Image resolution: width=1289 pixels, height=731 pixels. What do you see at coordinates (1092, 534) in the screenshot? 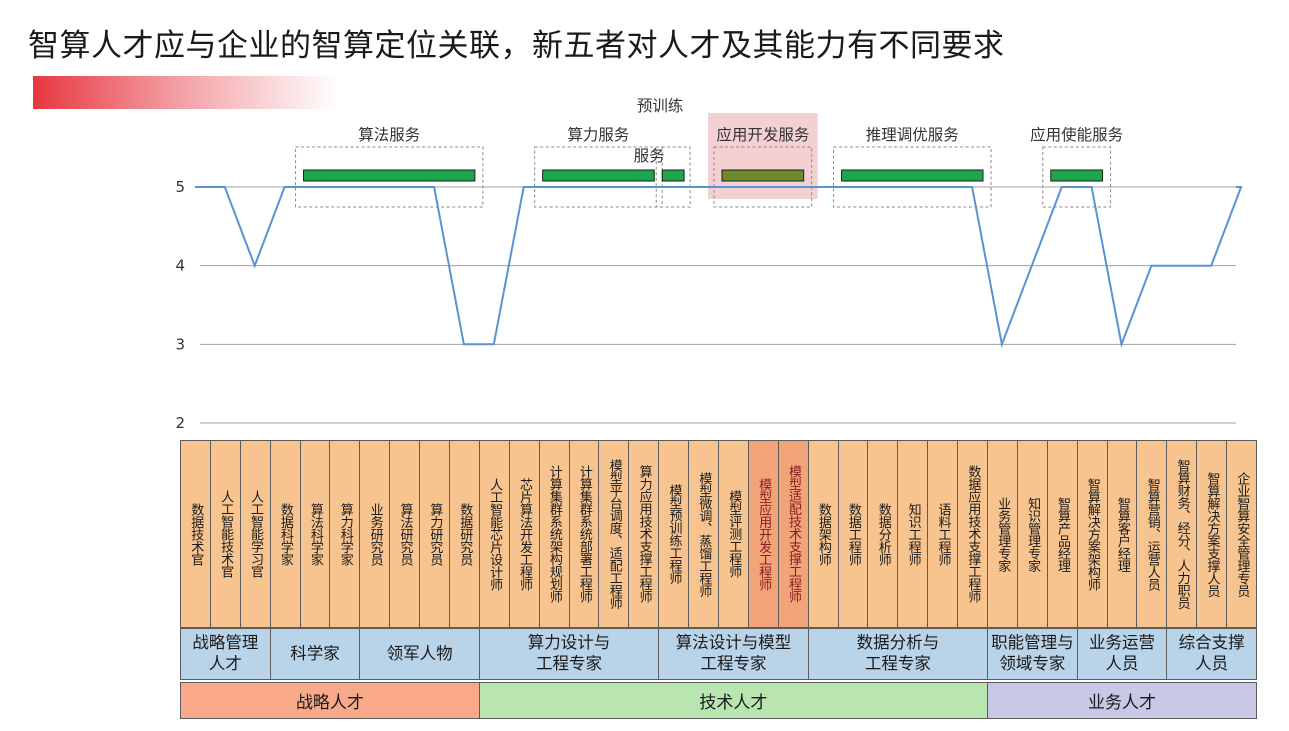
I see `role-cell: 智算解决方案架构师` at bounding box center [1092, 534].